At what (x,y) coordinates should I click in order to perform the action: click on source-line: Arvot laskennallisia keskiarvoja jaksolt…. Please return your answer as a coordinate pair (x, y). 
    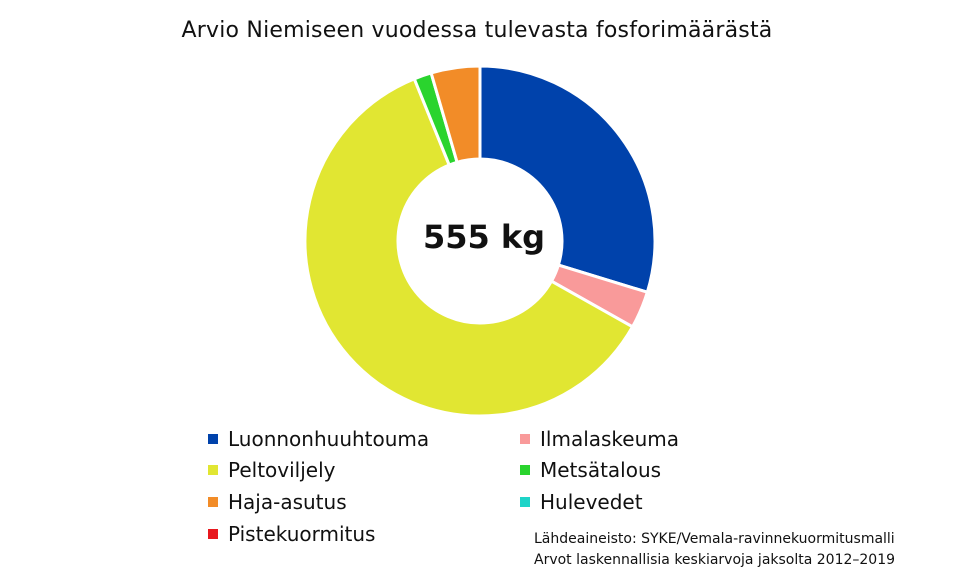
    Looking at the image, I should click on (715, 560).